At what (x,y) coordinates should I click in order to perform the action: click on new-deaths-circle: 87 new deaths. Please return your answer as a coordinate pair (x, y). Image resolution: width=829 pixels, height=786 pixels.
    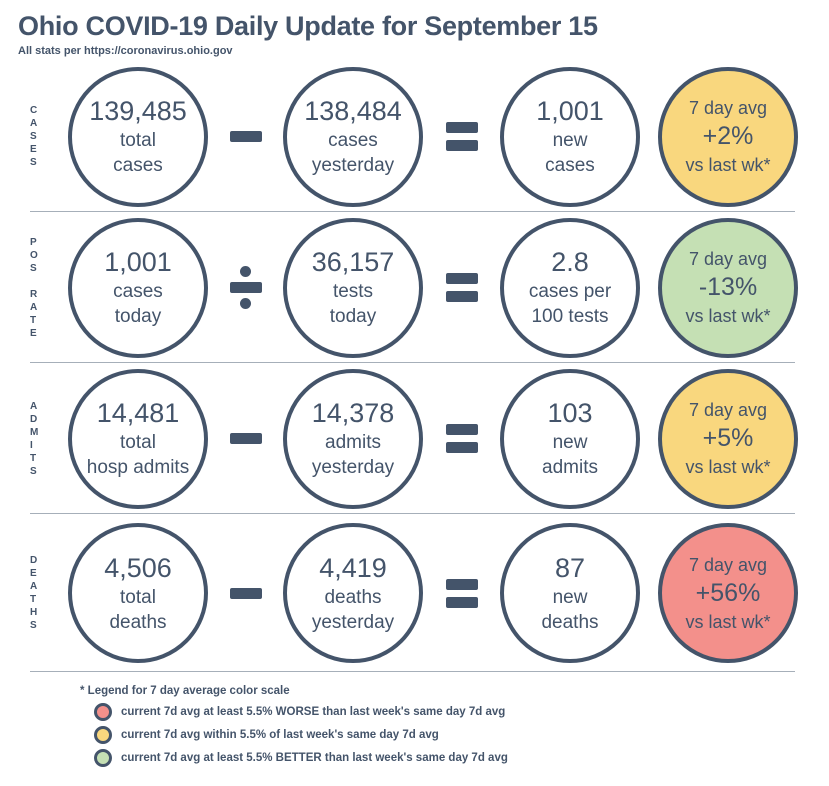
    Looking at the image, I should click on (570, 593).